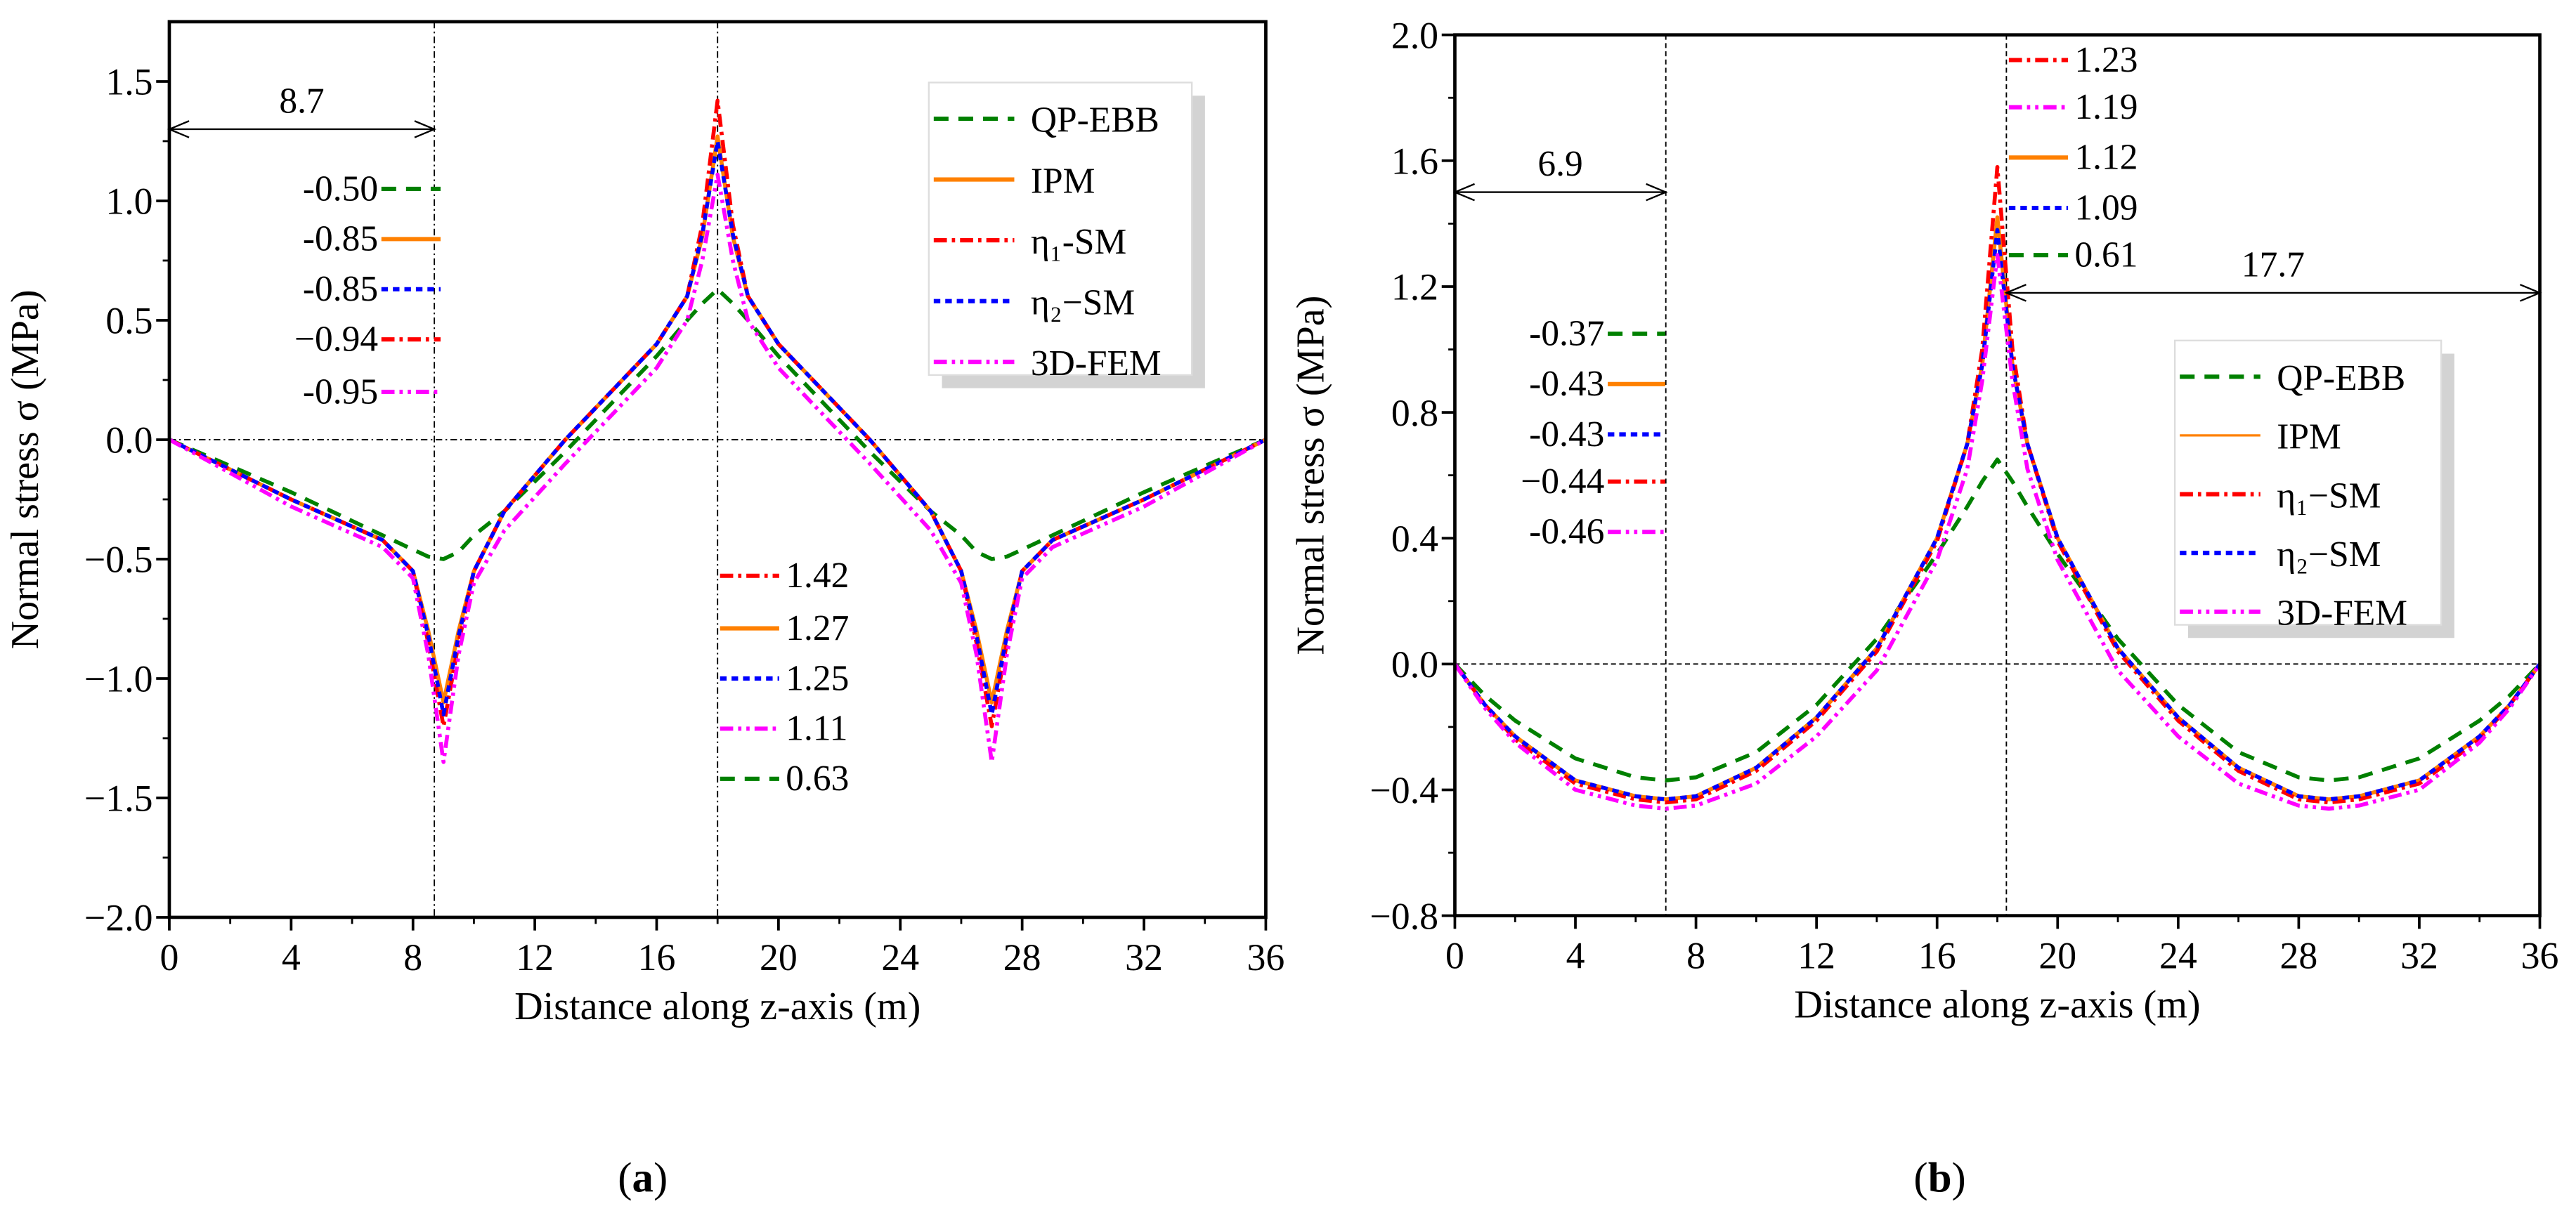  What do you see at coordinates (2273, 265) in the screenshot?
I see `dimension-label: 17.7` at bounding box center [2273, 265].